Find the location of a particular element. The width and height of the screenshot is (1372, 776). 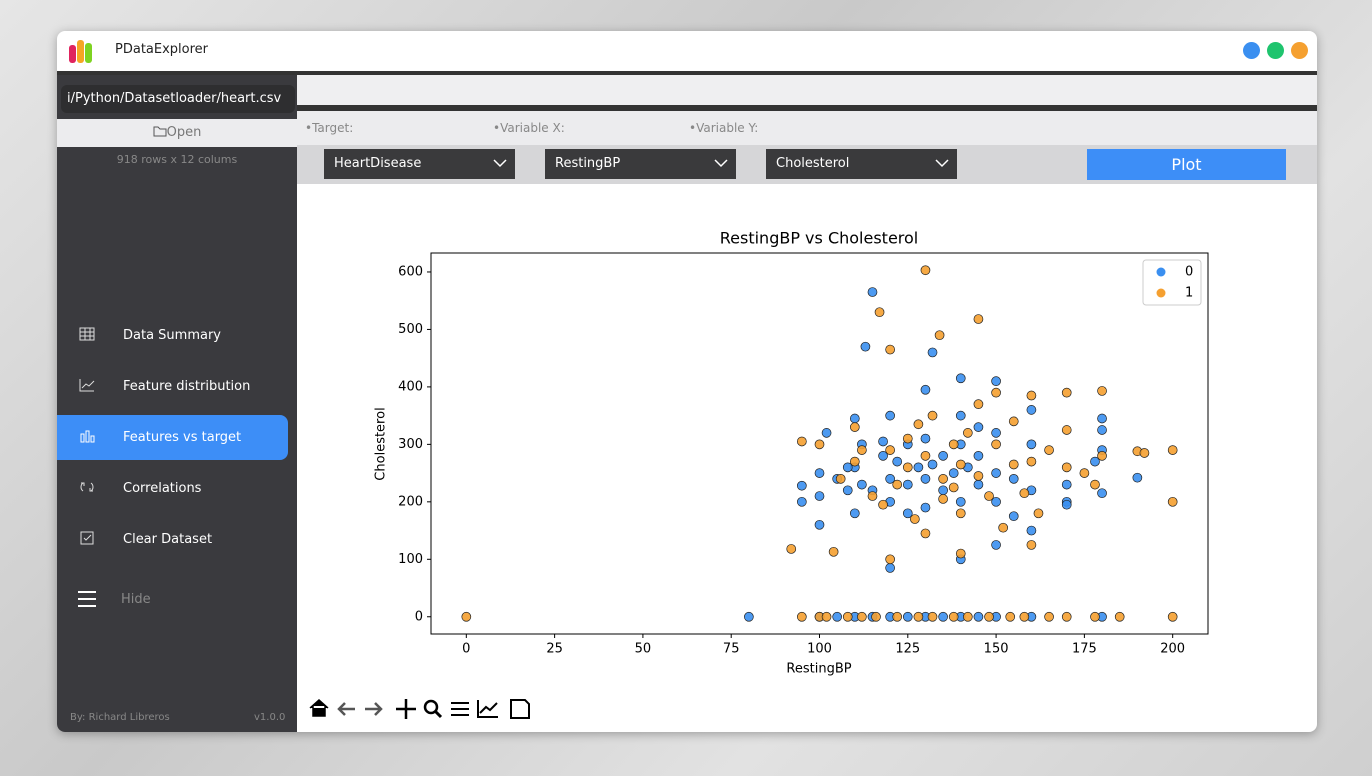

config-button is located at coordinates (460, 709).